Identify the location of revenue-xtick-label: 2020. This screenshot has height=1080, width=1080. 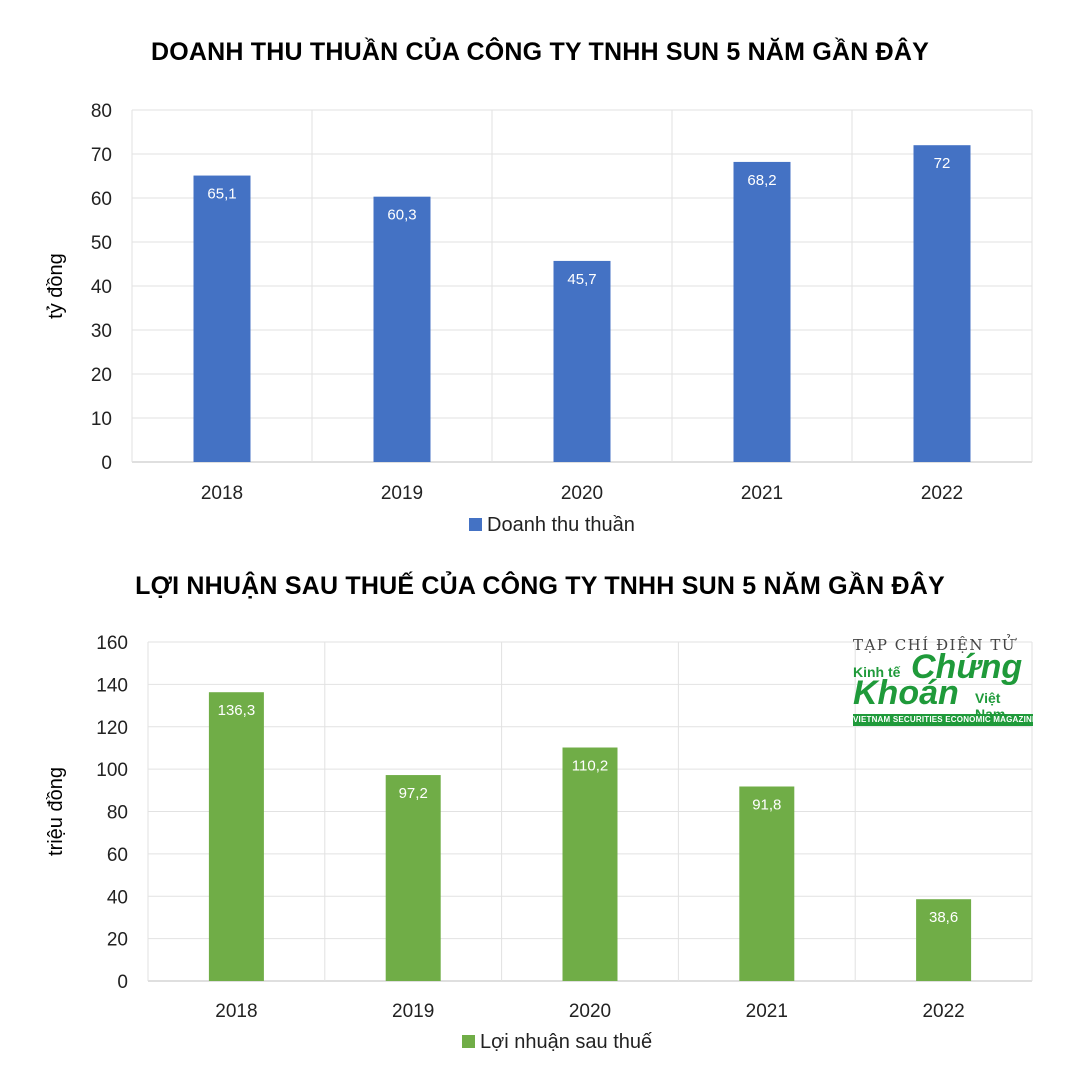
(582, 493).